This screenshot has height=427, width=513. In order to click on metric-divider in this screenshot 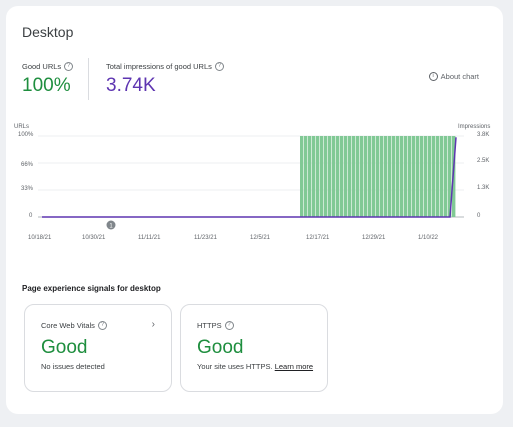, I will do `click(88, 79)`.